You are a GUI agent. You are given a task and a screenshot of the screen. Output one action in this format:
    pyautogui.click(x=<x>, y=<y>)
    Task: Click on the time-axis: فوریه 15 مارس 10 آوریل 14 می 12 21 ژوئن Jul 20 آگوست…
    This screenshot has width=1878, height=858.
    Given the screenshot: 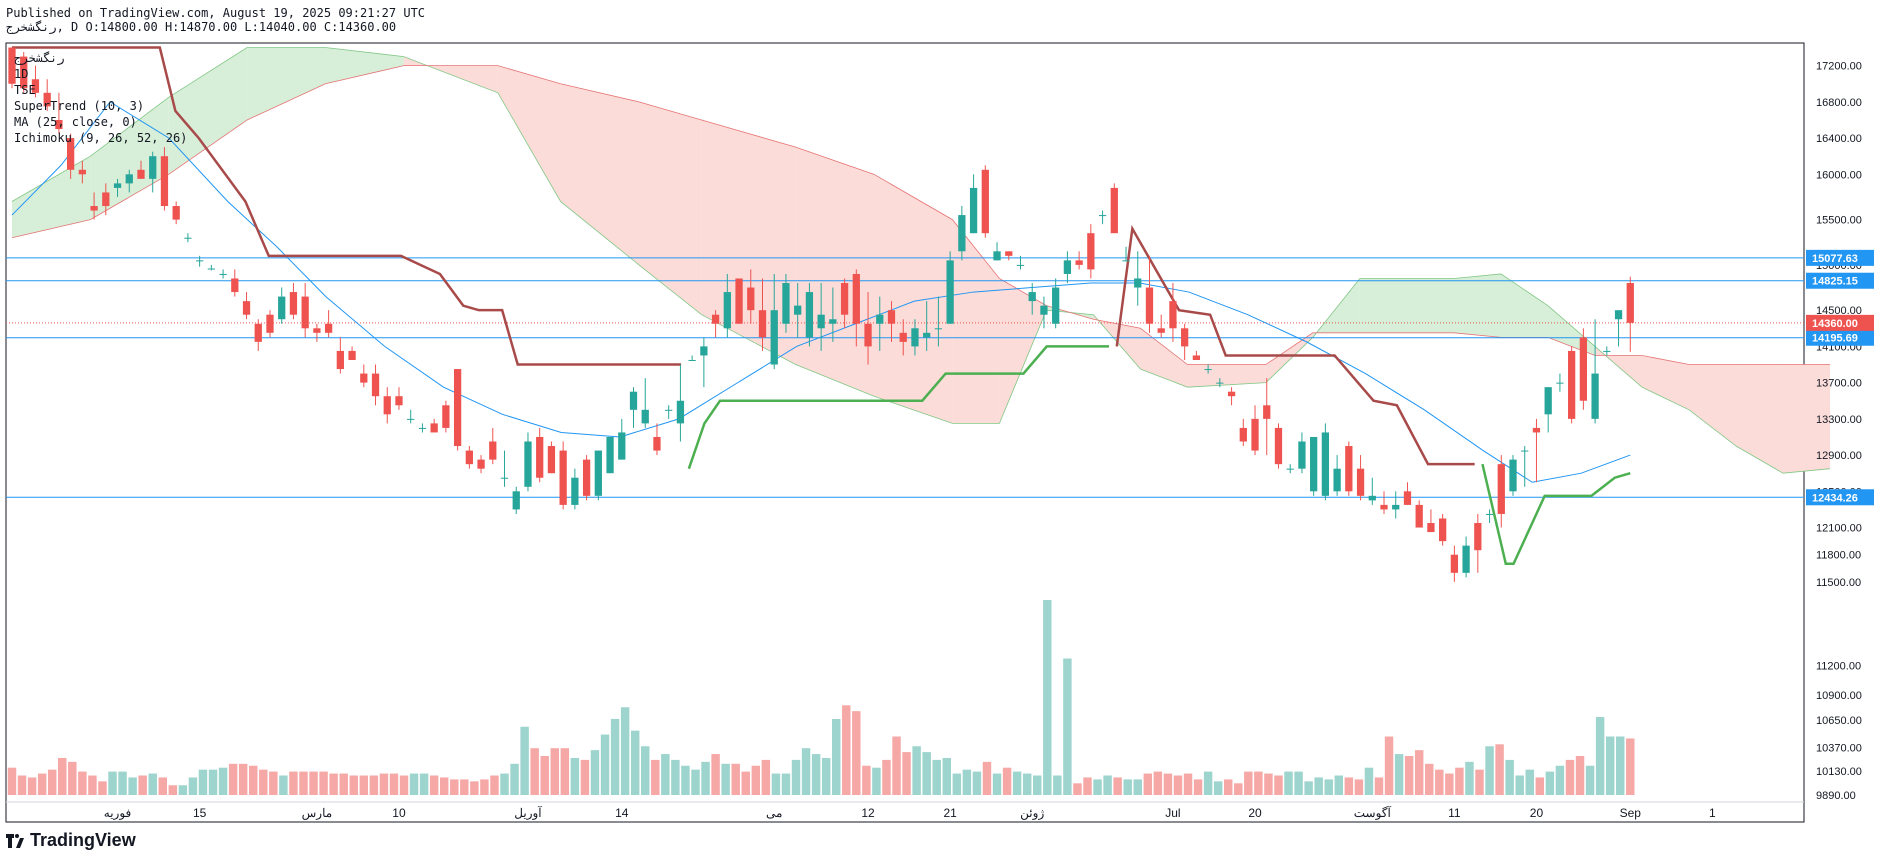 What is the action you would take?
    pyautogui.click(x=910, y=812)
    